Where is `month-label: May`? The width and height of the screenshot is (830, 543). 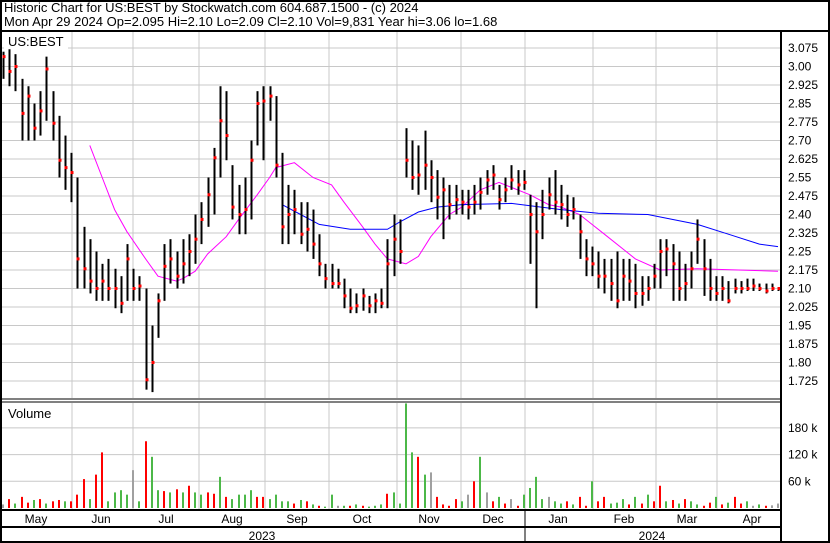 month-label: May is located at coordinates (36, 519).